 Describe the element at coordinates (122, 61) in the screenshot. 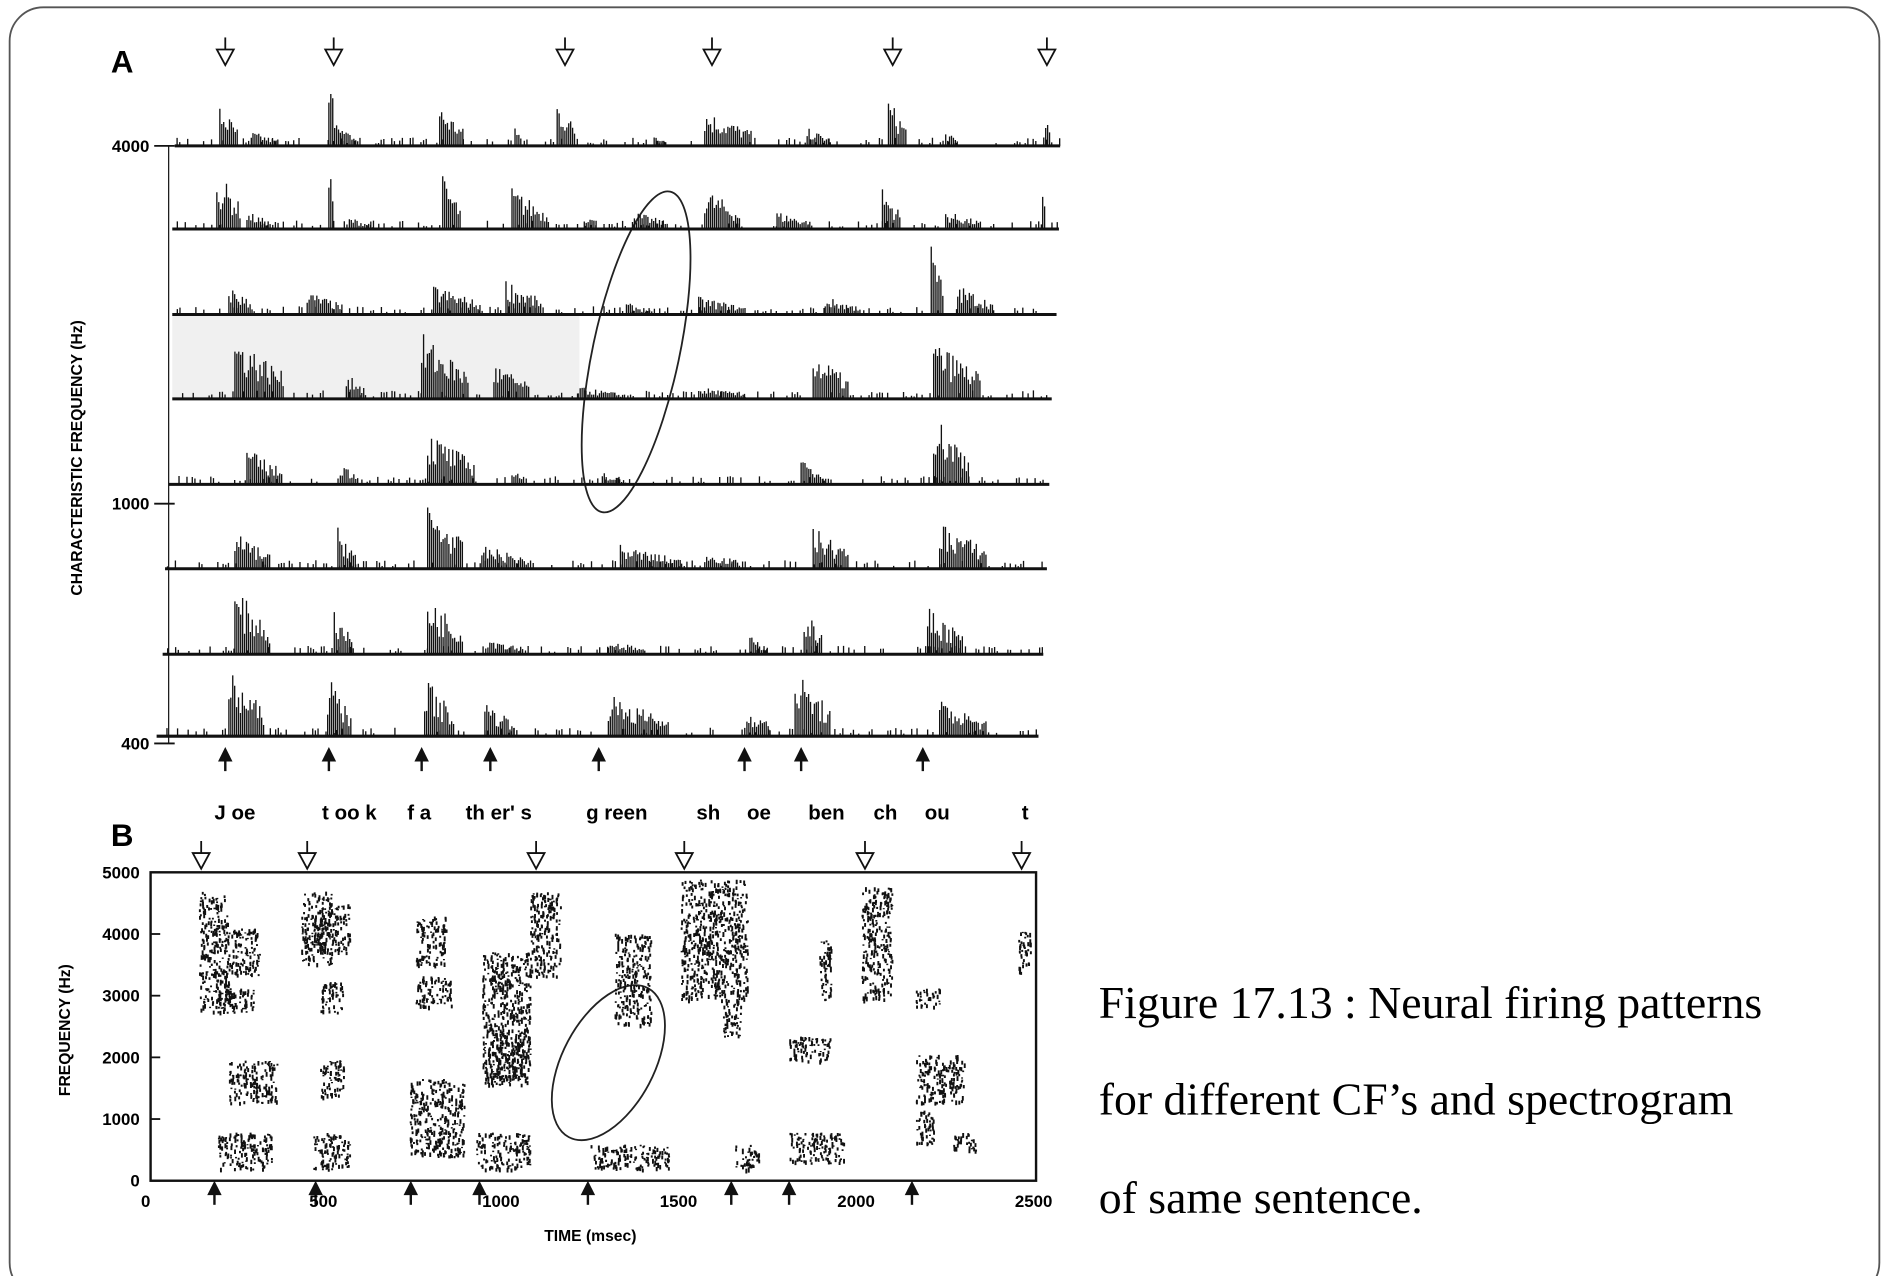

I see `panel-label: A` at that location.